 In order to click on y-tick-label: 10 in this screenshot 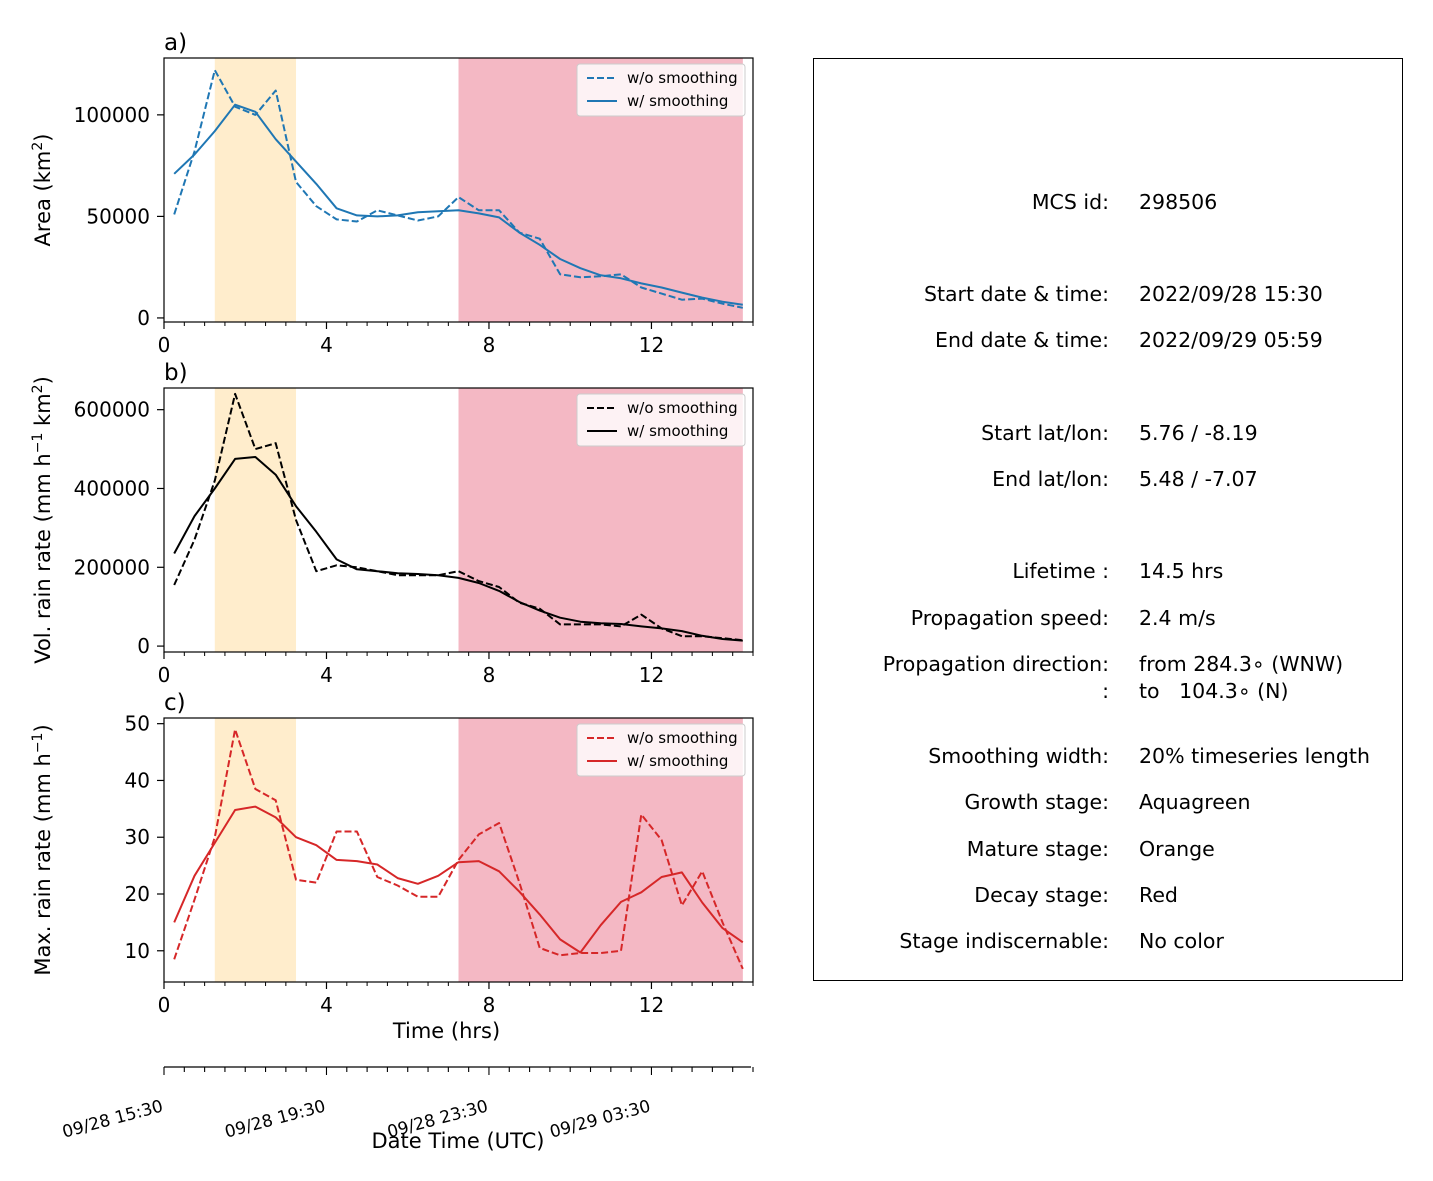, I will do `click(137, 951)`.